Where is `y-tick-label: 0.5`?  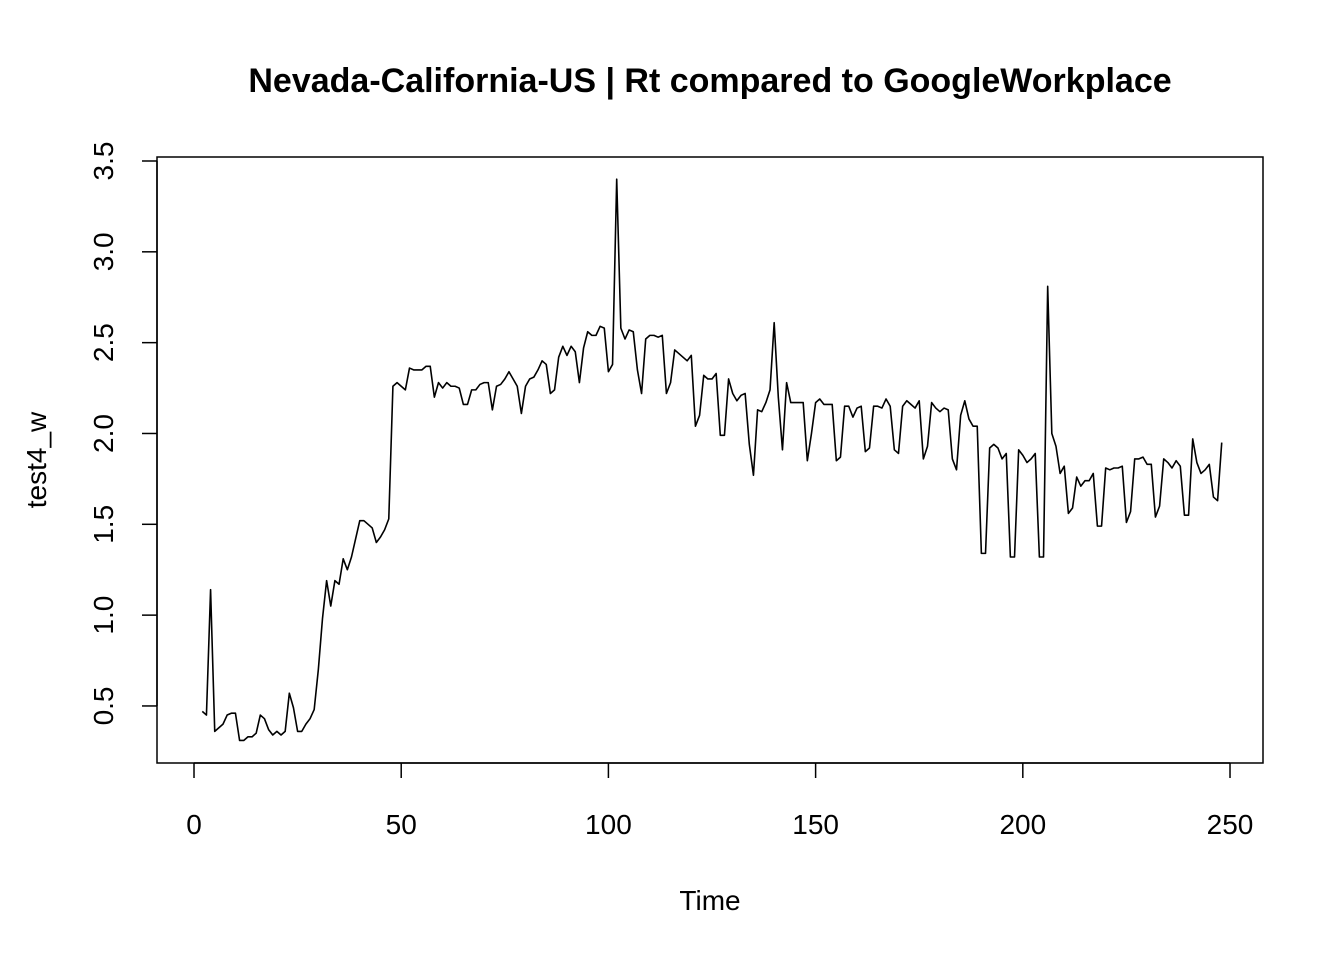 y-tick-label: 0.5 is located at coordinates (103, 705).